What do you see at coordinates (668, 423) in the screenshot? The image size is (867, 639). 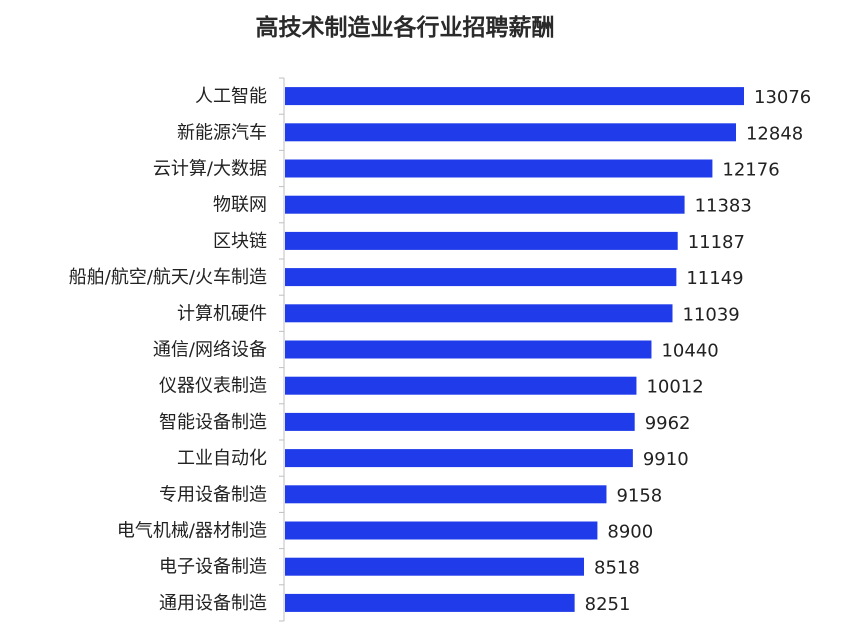 I see `data-label: 9962` at bounding box center [668, 423].